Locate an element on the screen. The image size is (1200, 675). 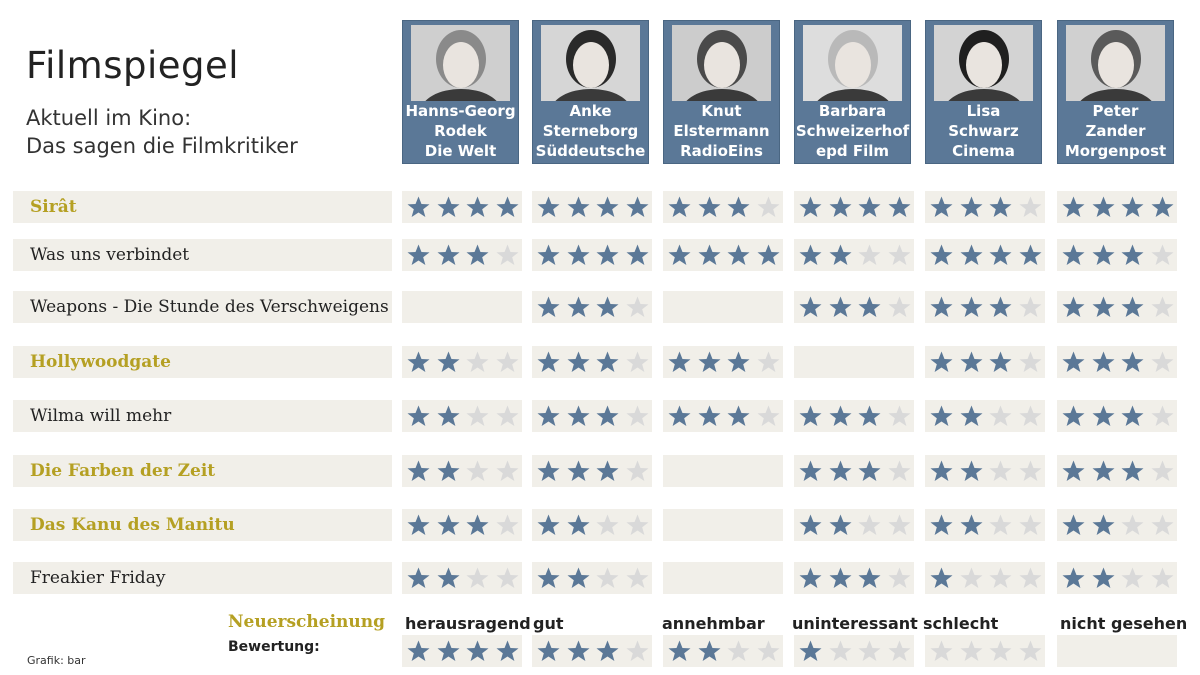
legend-level-label: herausragend is located at coordinates (468, 623).